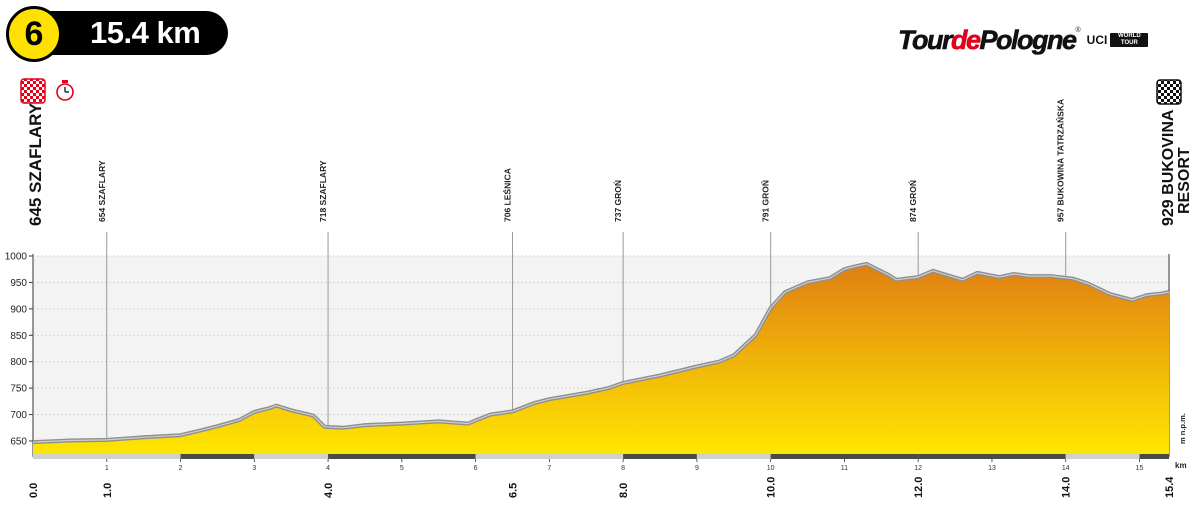  Describe the element at coordinates (323, 191) in the screenshot. I see `waypoint-label: 718 SZAFLARY` at that location.